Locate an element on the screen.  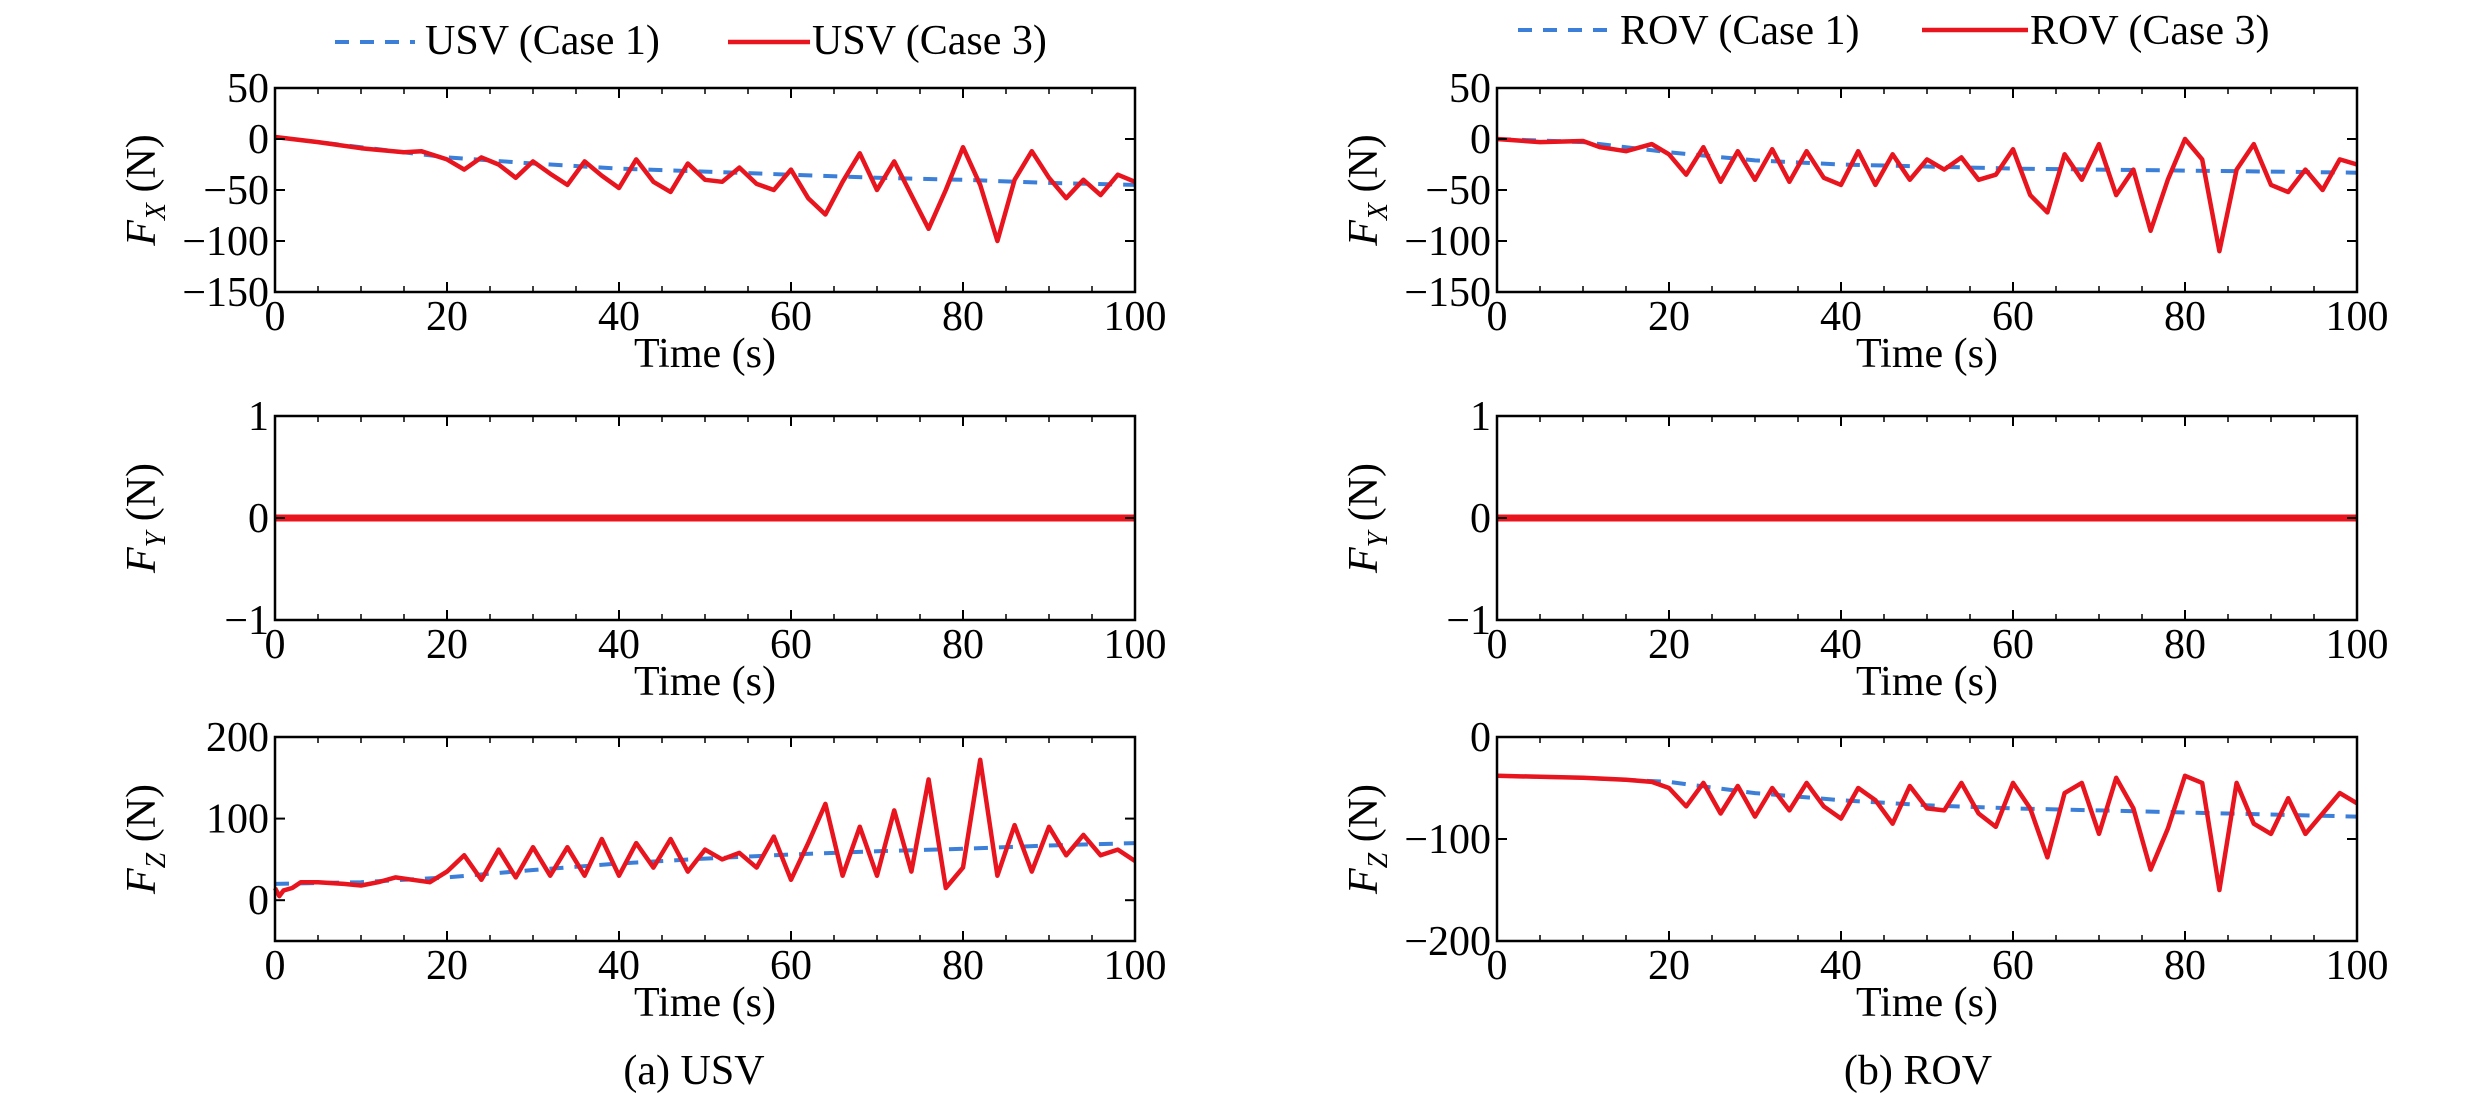
chart-usv-fz: 0 20 40 60 80 100 200 100 0 Time (s) FZ (N) is located at coordinates (643, 870).